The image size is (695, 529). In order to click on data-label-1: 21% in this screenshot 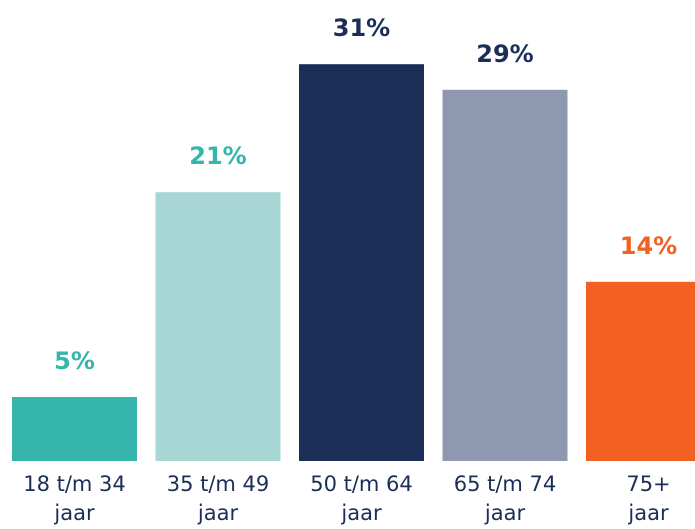, I will do `click(217, 156)`.